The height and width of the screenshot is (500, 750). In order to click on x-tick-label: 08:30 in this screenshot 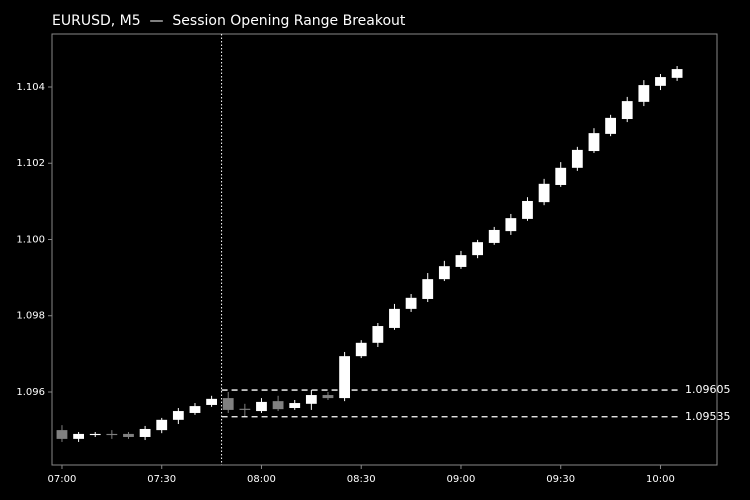, I will do `click(361, 479)`.